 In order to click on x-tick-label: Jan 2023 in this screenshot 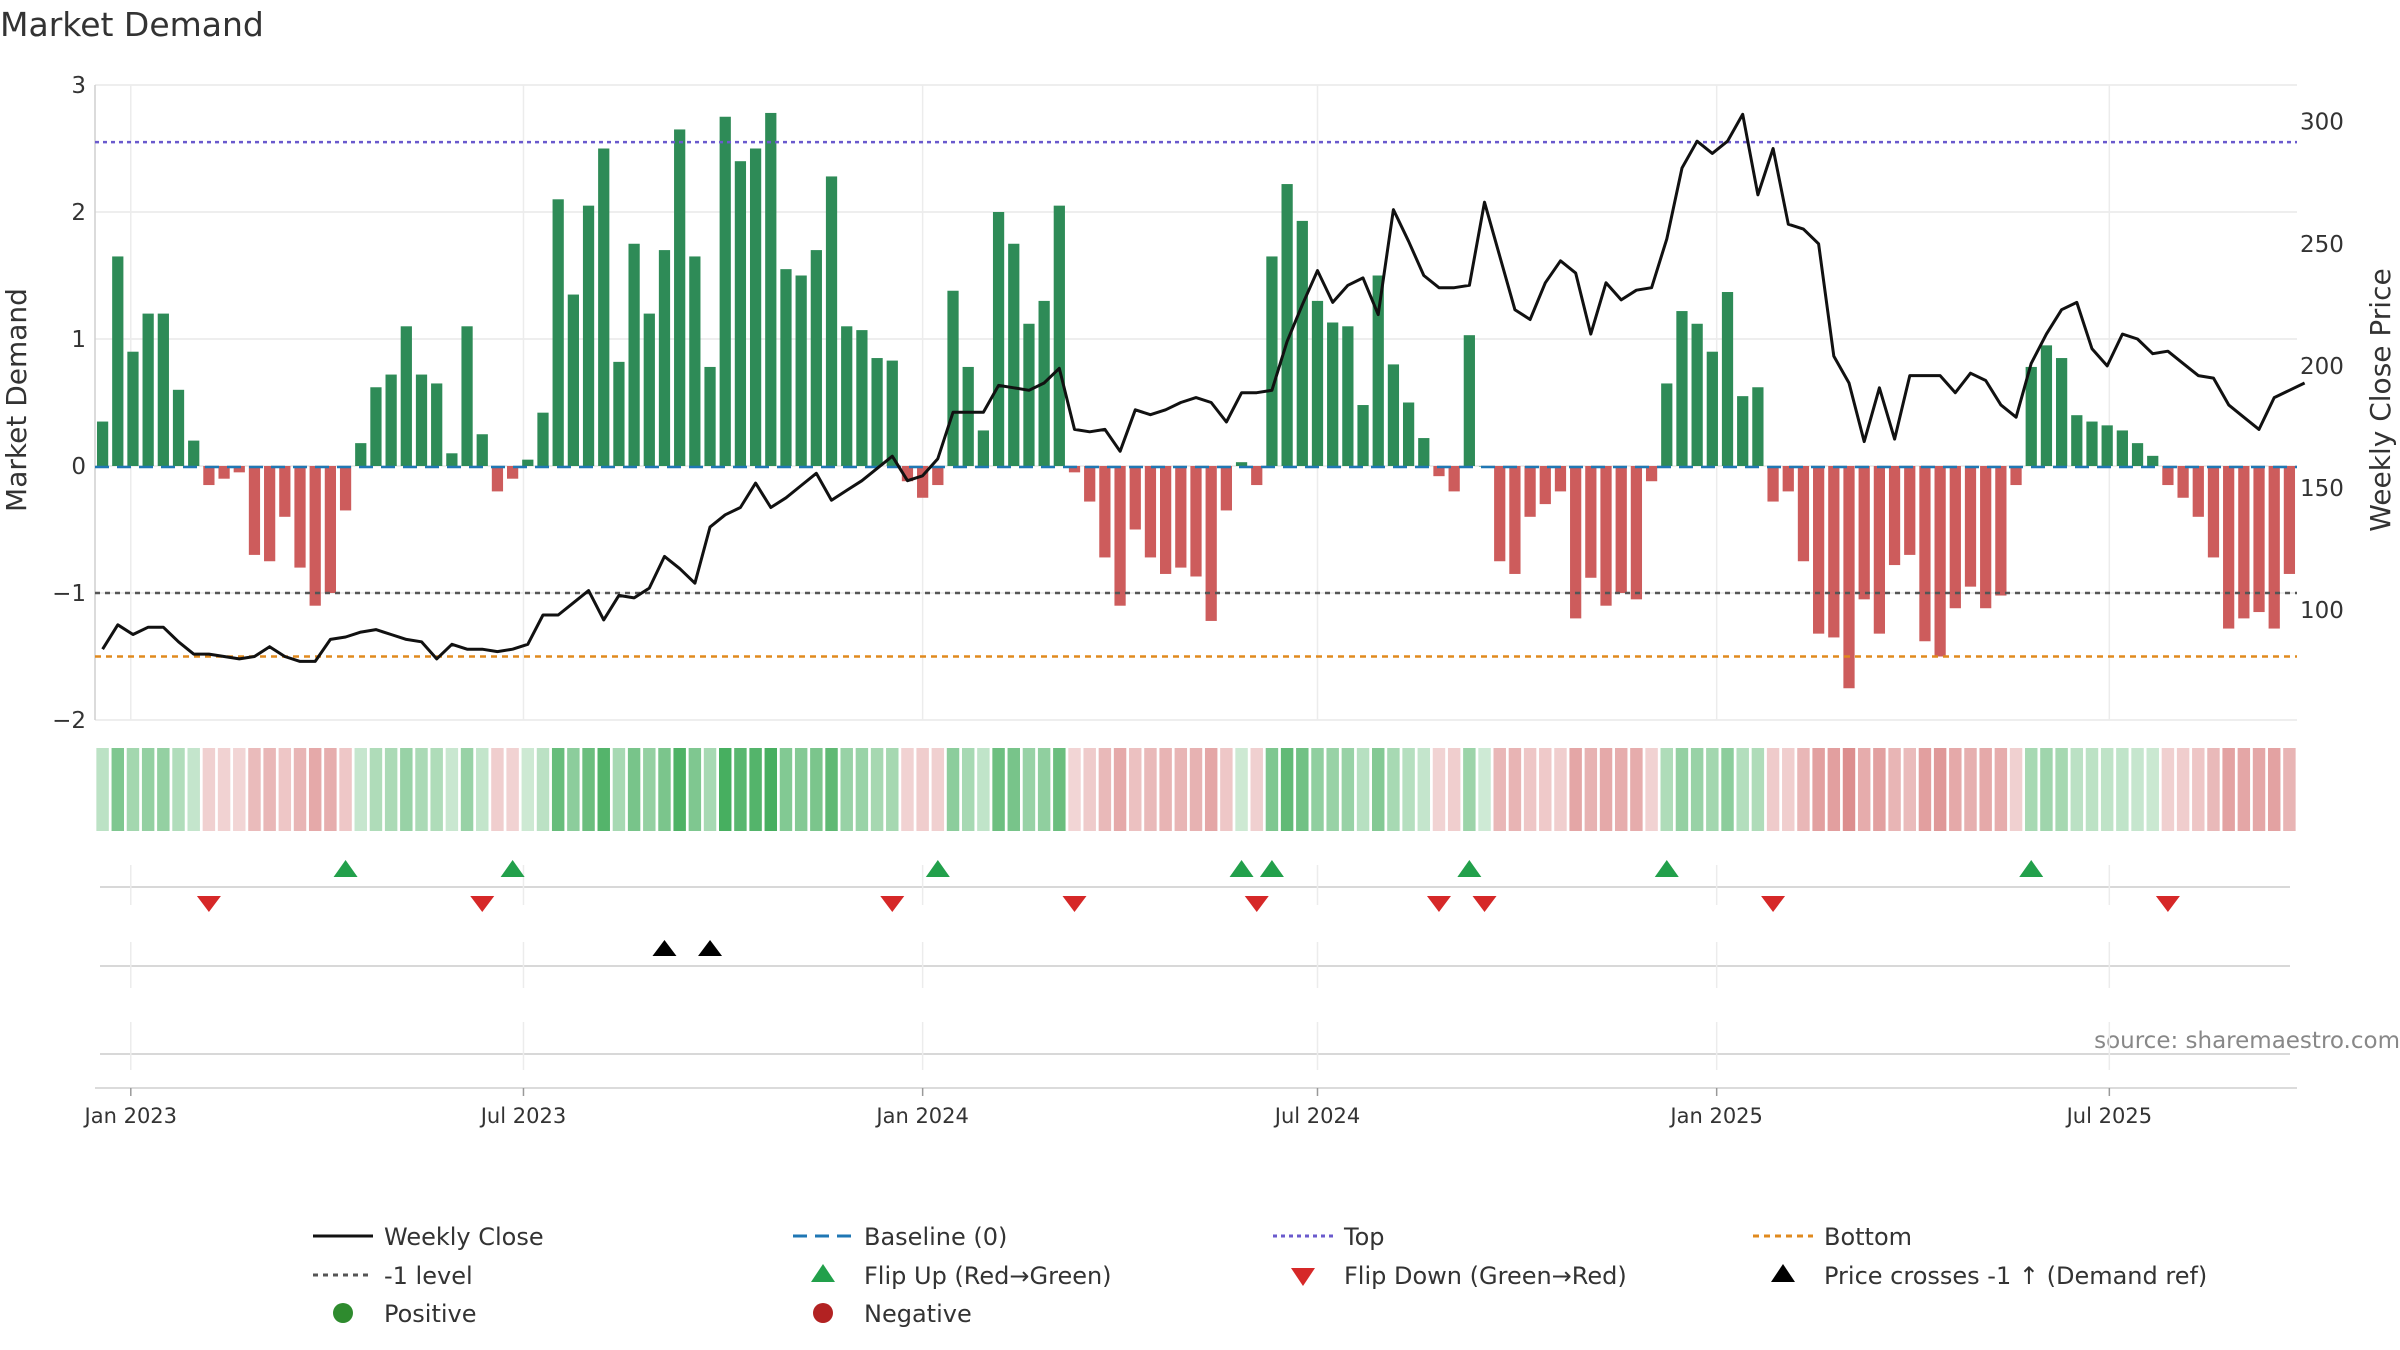, I will do `click(130, 1116)`.